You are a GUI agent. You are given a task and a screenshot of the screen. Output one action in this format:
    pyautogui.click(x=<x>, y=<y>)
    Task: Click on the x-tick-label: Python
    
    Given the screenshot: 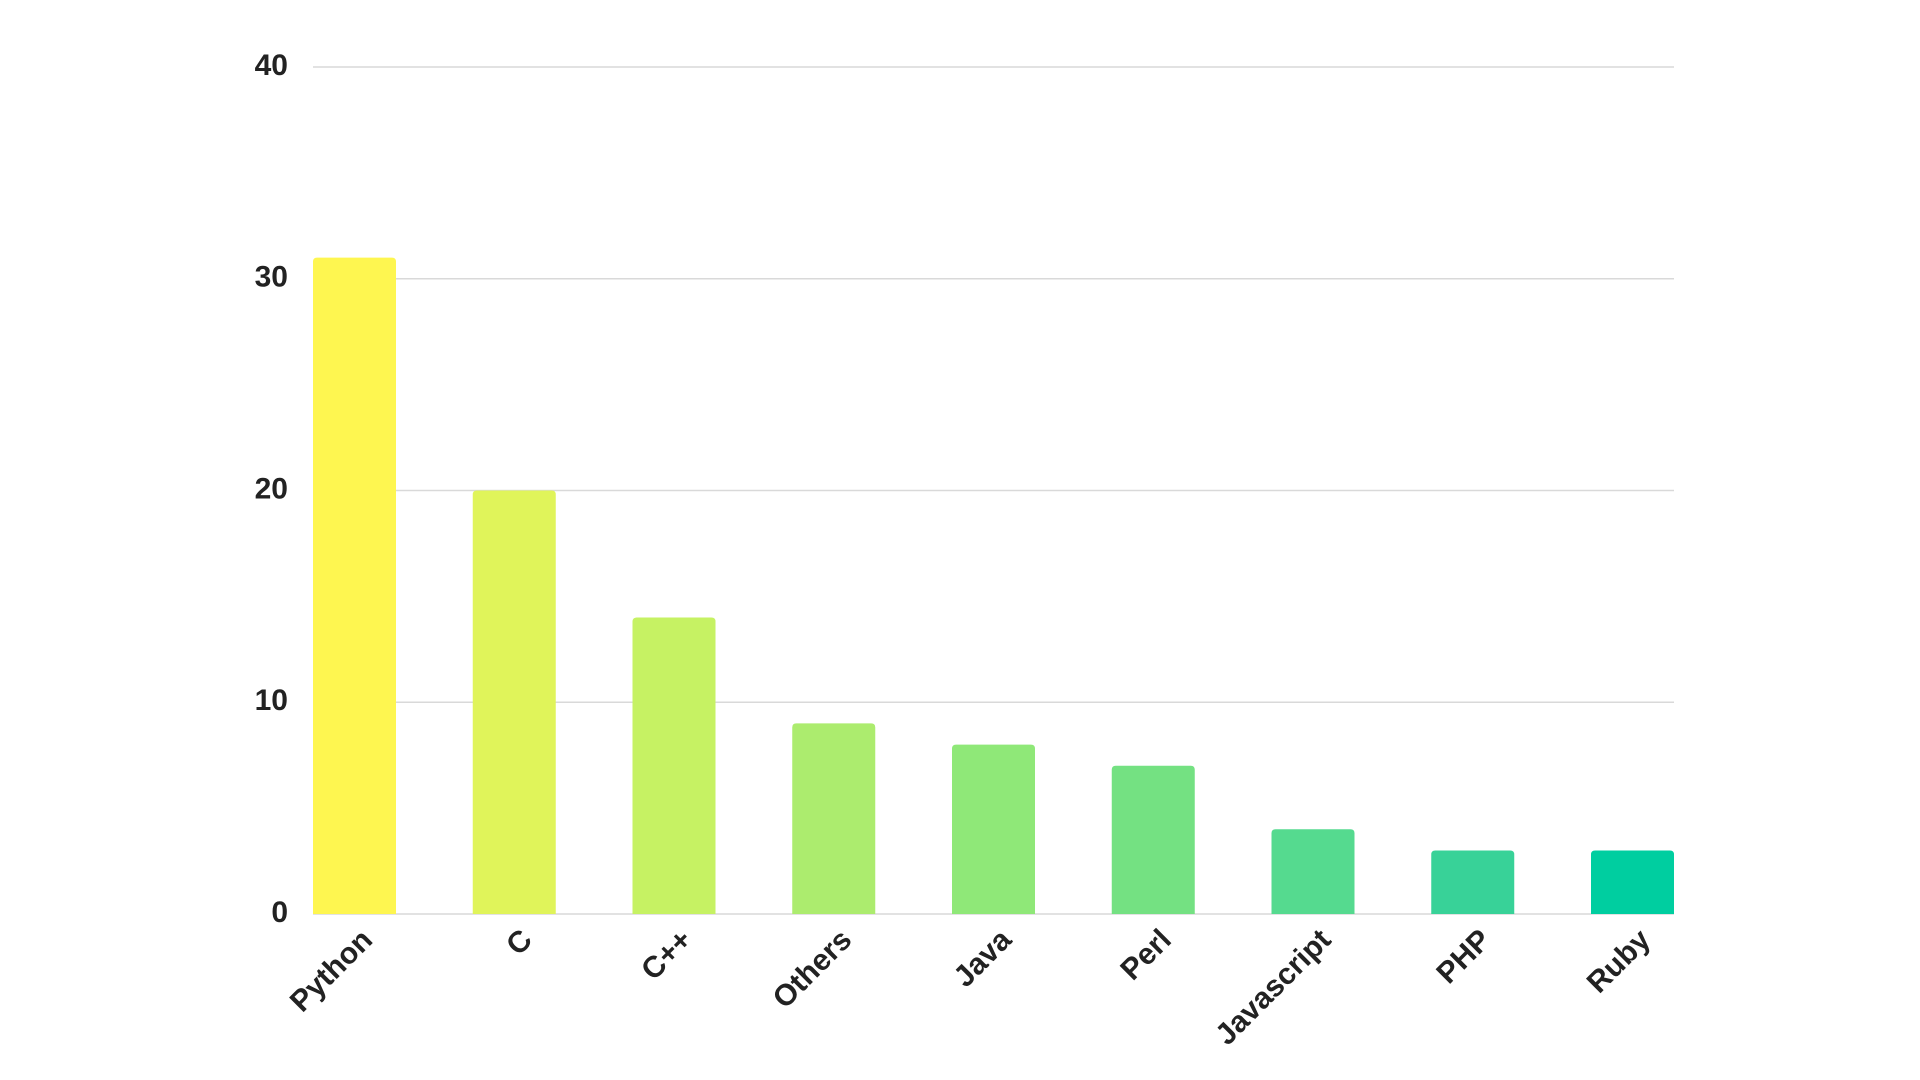 What is the action you would take?
    pyautogui.click(x=331, y=970)
    